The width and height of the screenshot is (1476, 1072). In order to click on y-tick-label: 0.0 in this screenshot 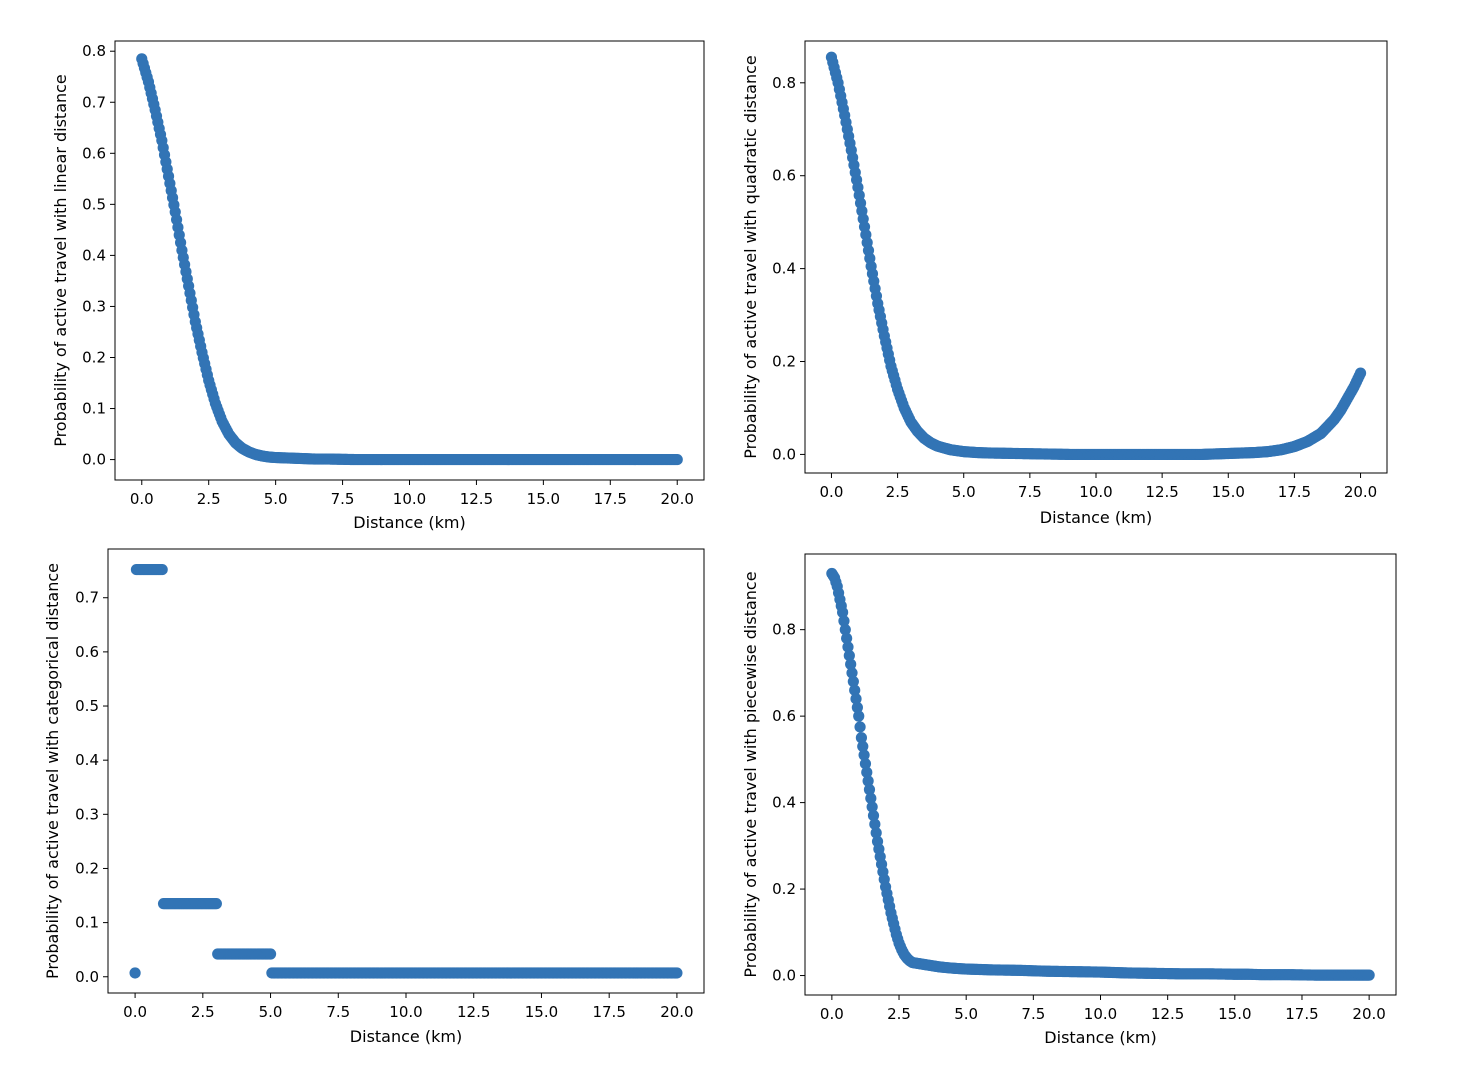, I will do `click(784, 454)`.